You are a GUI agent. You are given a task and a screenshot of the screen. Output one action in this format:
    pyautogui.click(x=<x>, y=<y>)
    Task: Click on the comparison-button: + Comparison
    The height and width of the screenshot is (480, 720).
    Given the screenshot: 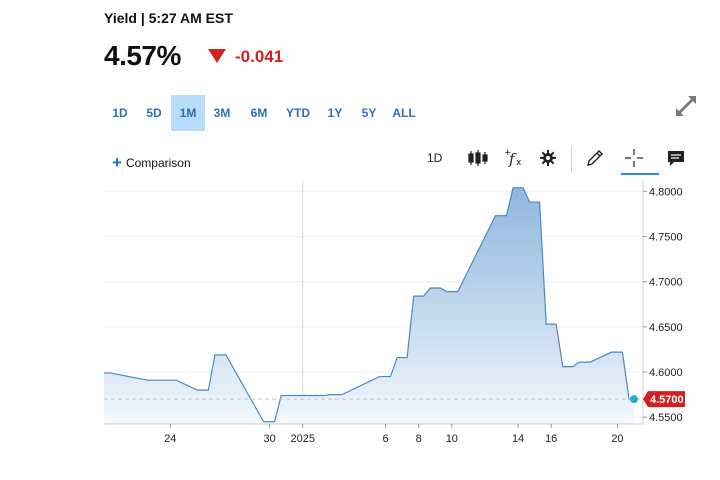 What is the action you would take?
    pyautogui.click(x=151, y=162)
    